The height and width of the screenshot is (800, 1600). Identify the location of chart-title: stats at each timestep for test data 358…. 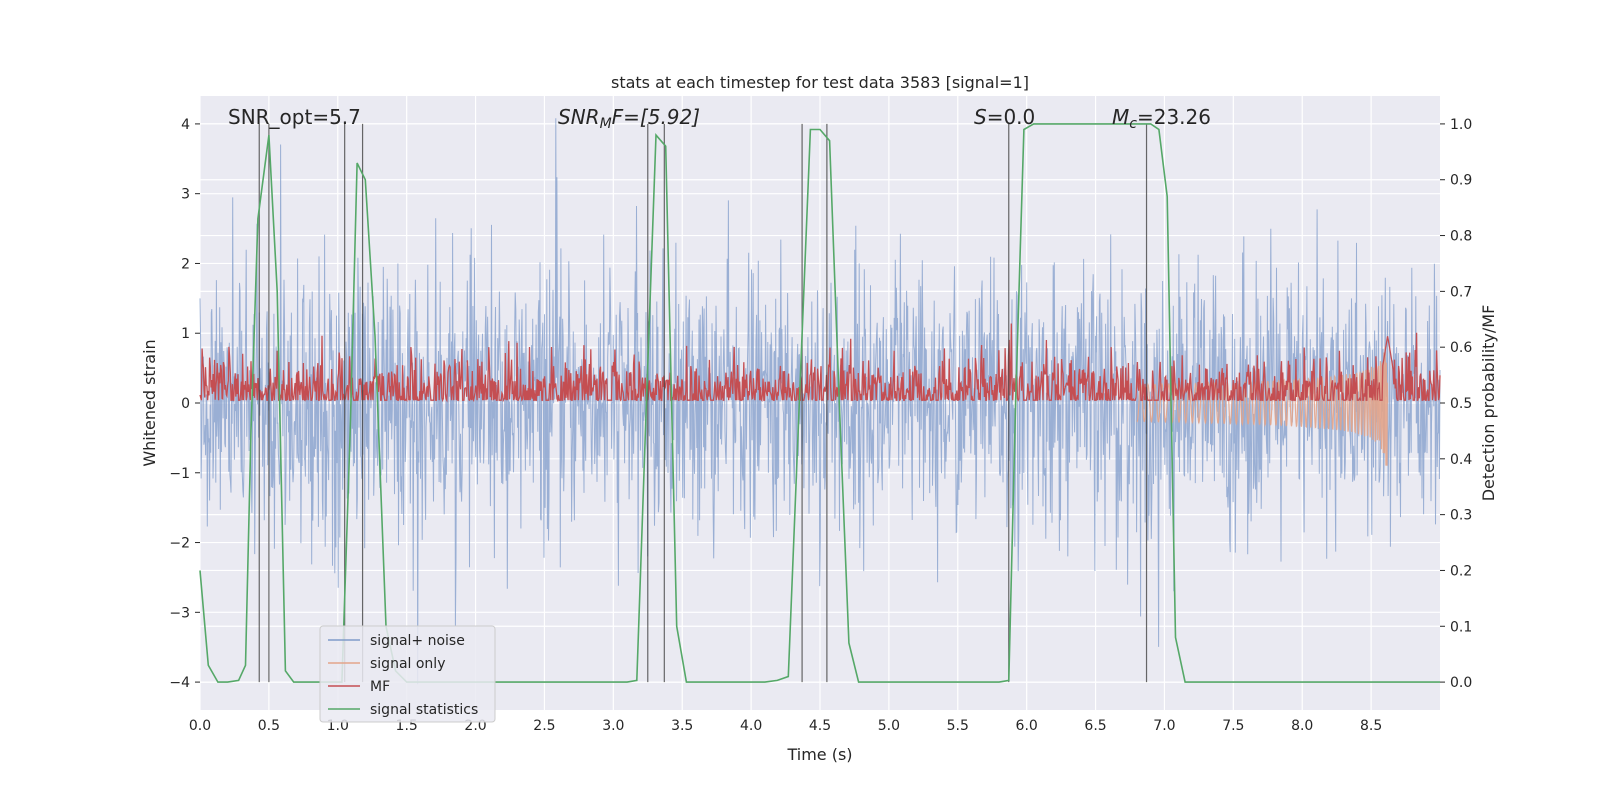
(820, 82).